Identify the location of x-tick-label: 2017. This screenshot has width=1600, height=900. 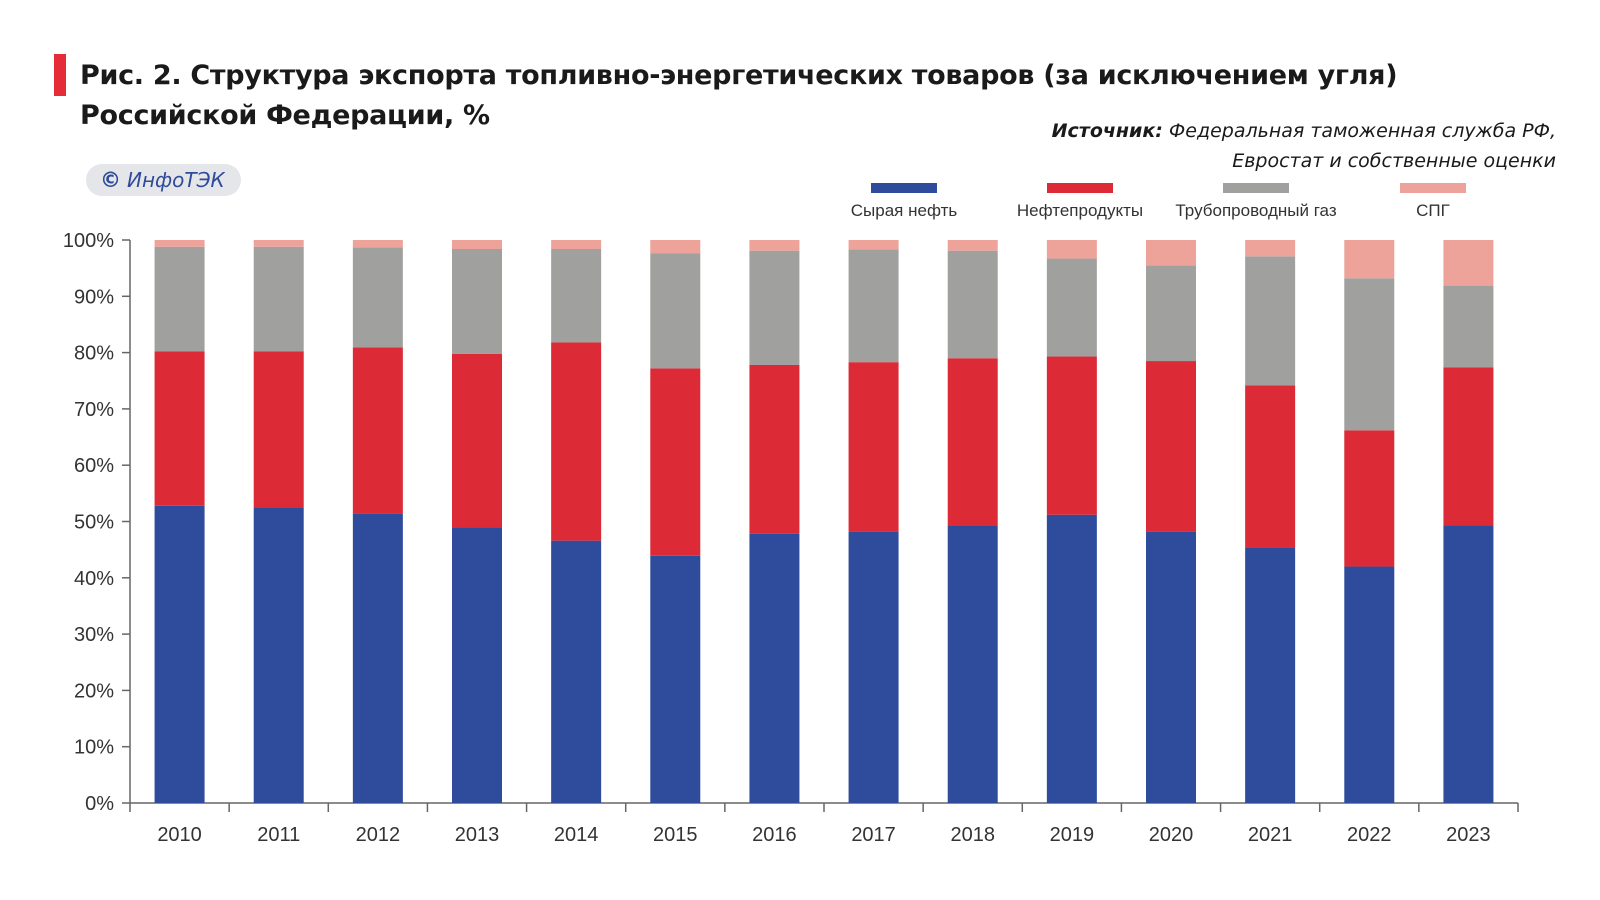
(873, 835).